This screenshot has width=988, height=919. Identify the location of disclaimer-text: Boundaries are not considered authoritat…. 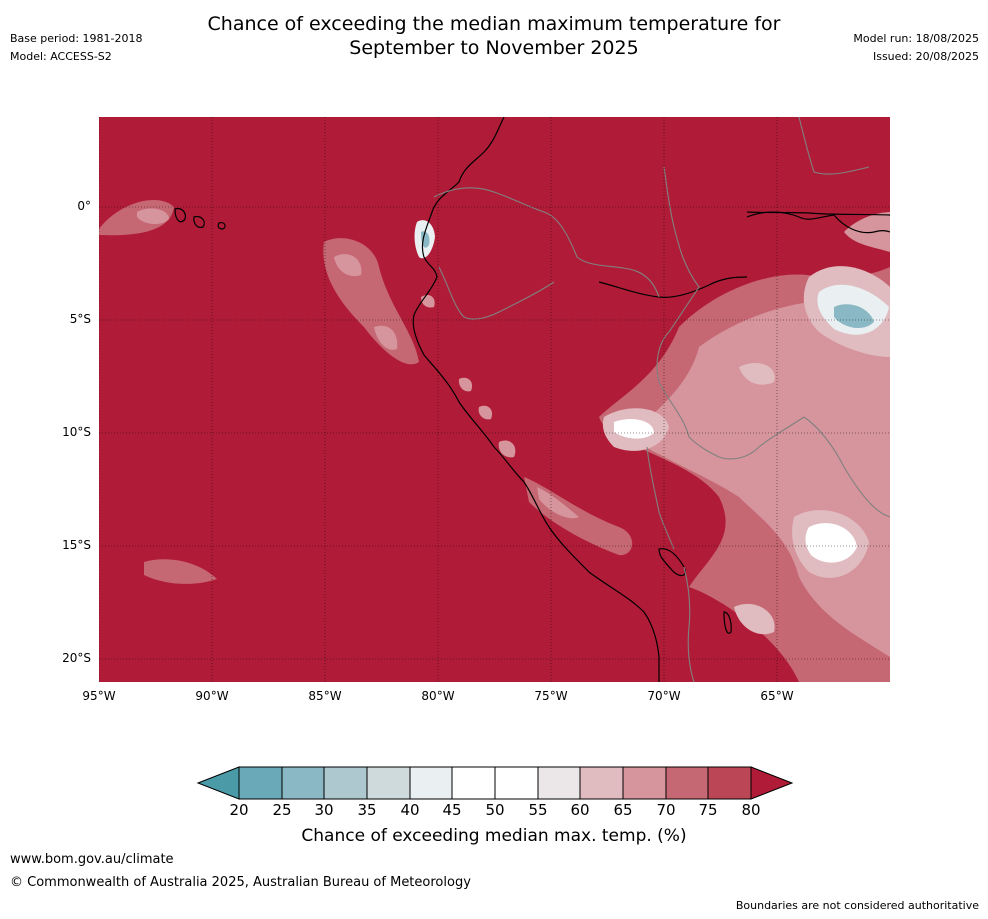
(857, 905).